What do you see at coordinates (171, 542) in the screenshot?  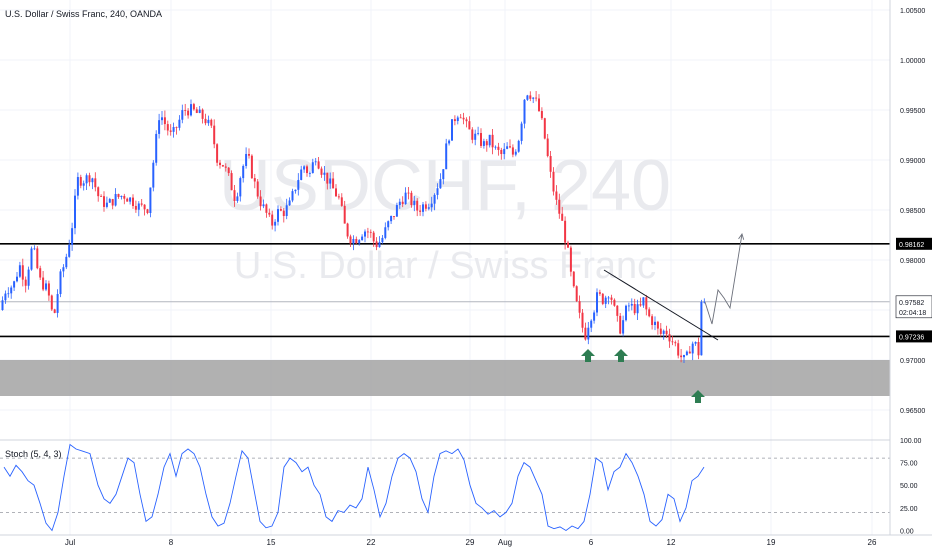 I see `time-axis-label: 8` at bounding box center [171, 542].